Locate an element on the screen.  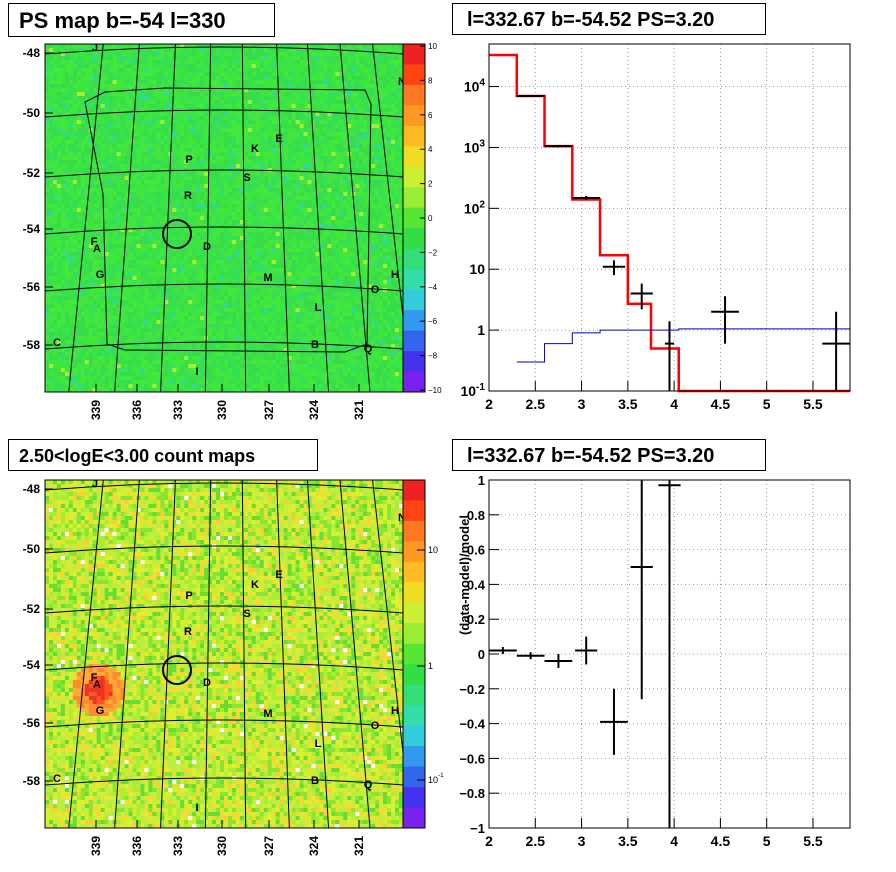
source-label-n: N is located at coordinates (402, 82).